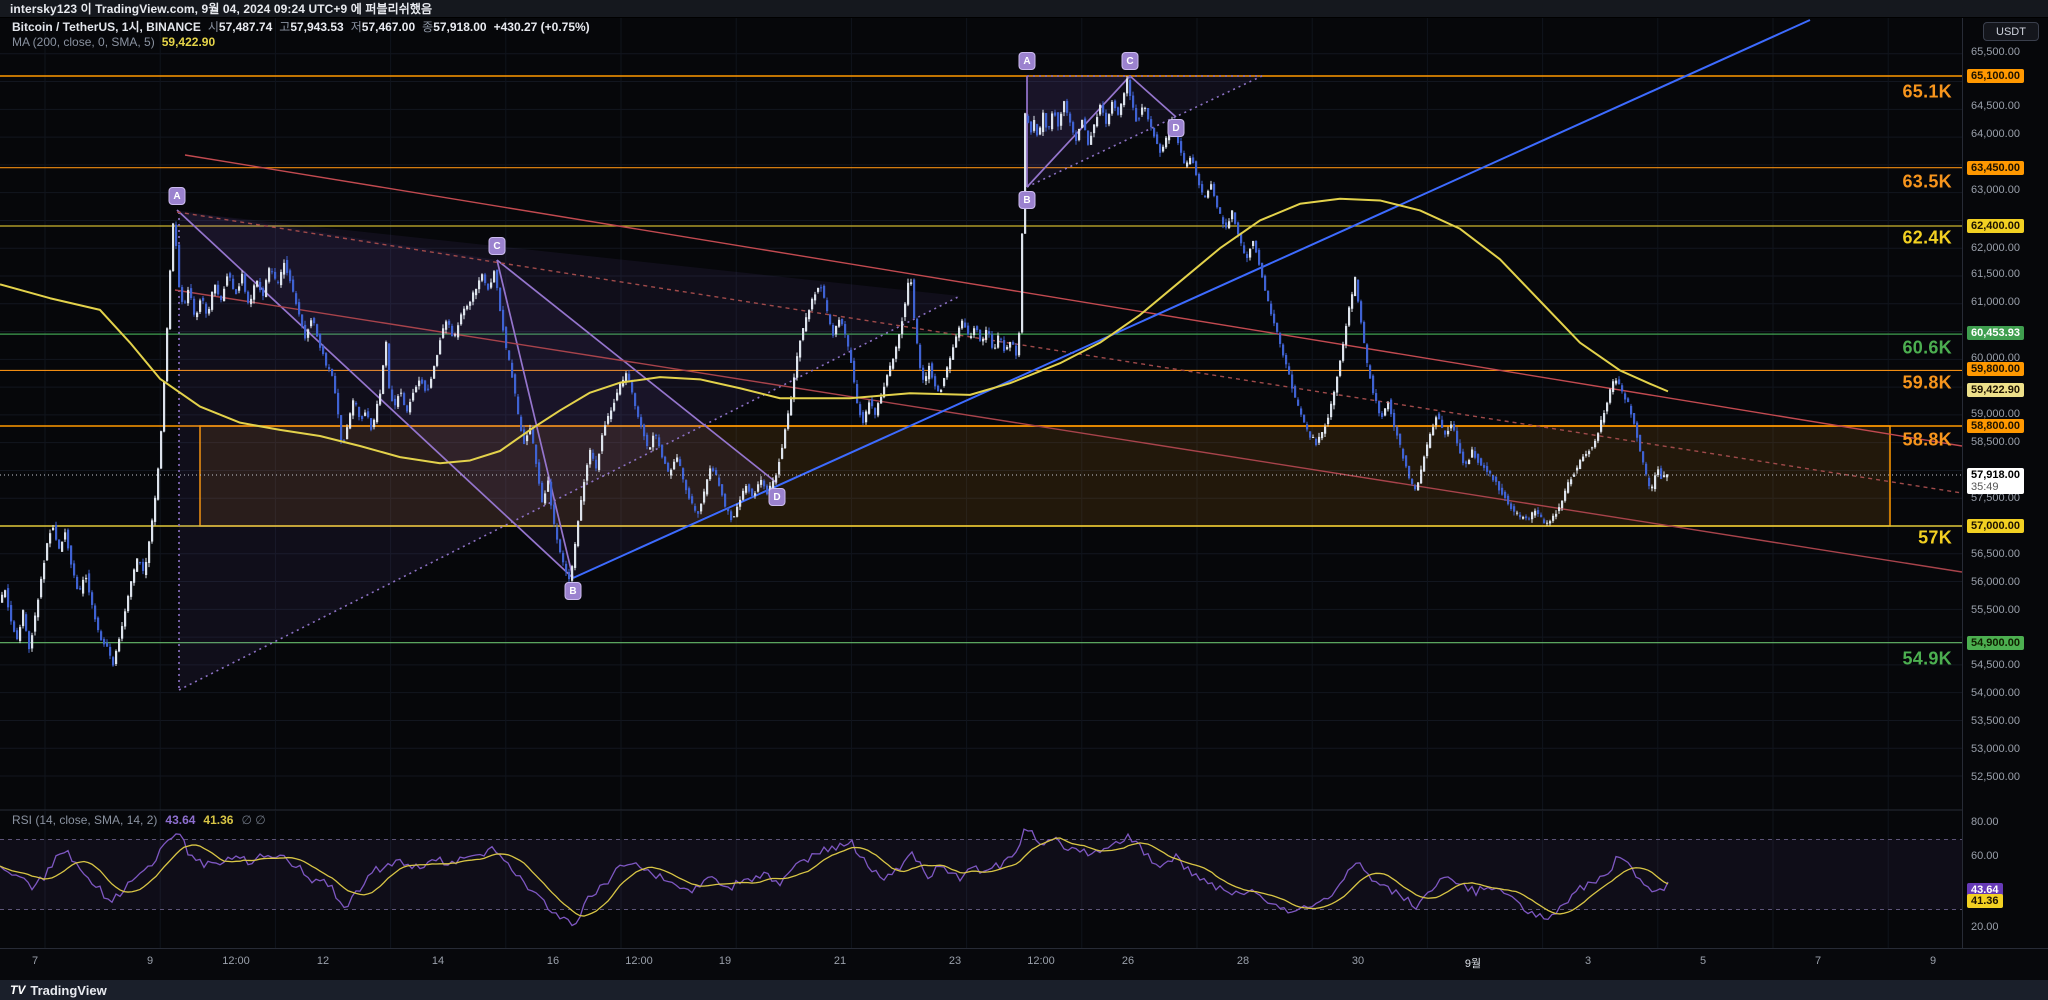 The width and height of the screenshot is (2048, 1000). Describe the element at coordinates (301, 42) in the screenshot. I see `ma-legend-row: MA (200, close, 0, SMA, 5) 59,422.90` at that location.